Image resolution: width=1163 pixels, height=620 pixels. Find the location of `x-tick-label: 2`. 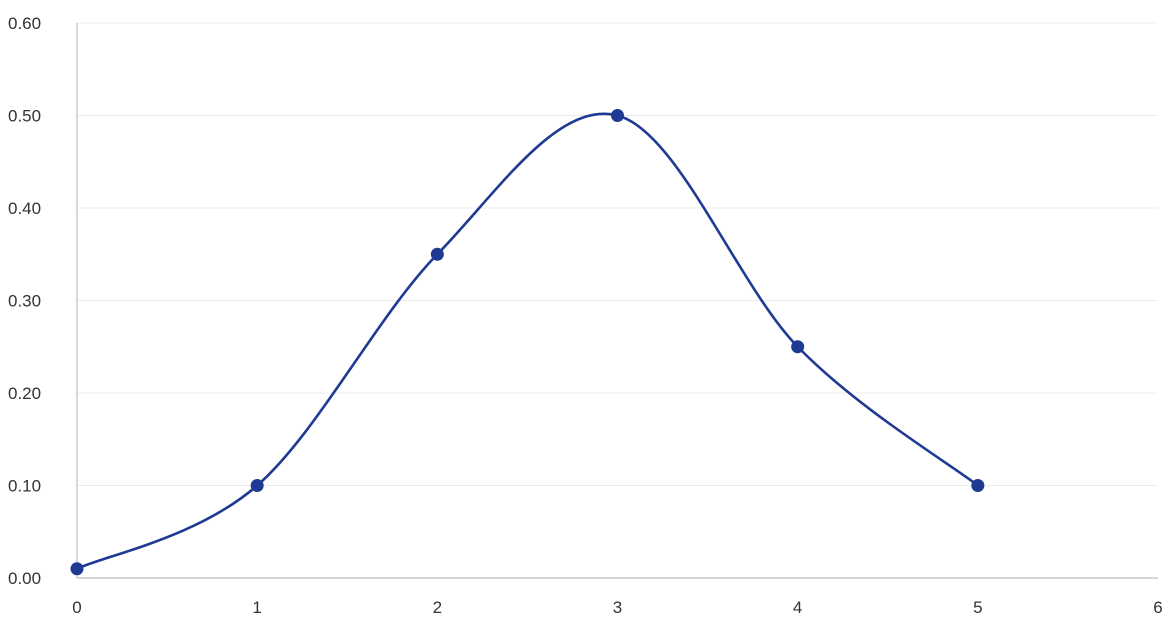

x-tick-label: 2 is located at coordinates (437, 607).